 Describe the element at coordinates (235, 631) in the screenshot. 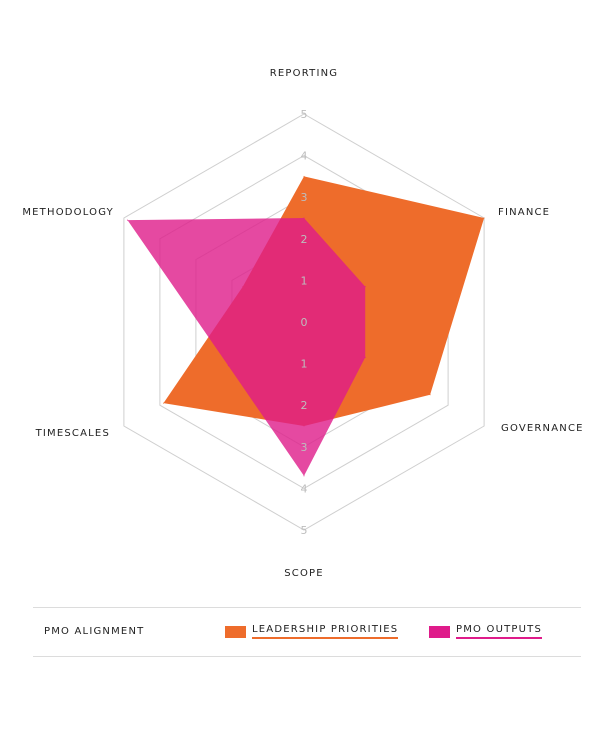

I see `legend-swatch-leadership-priorities` at that location.